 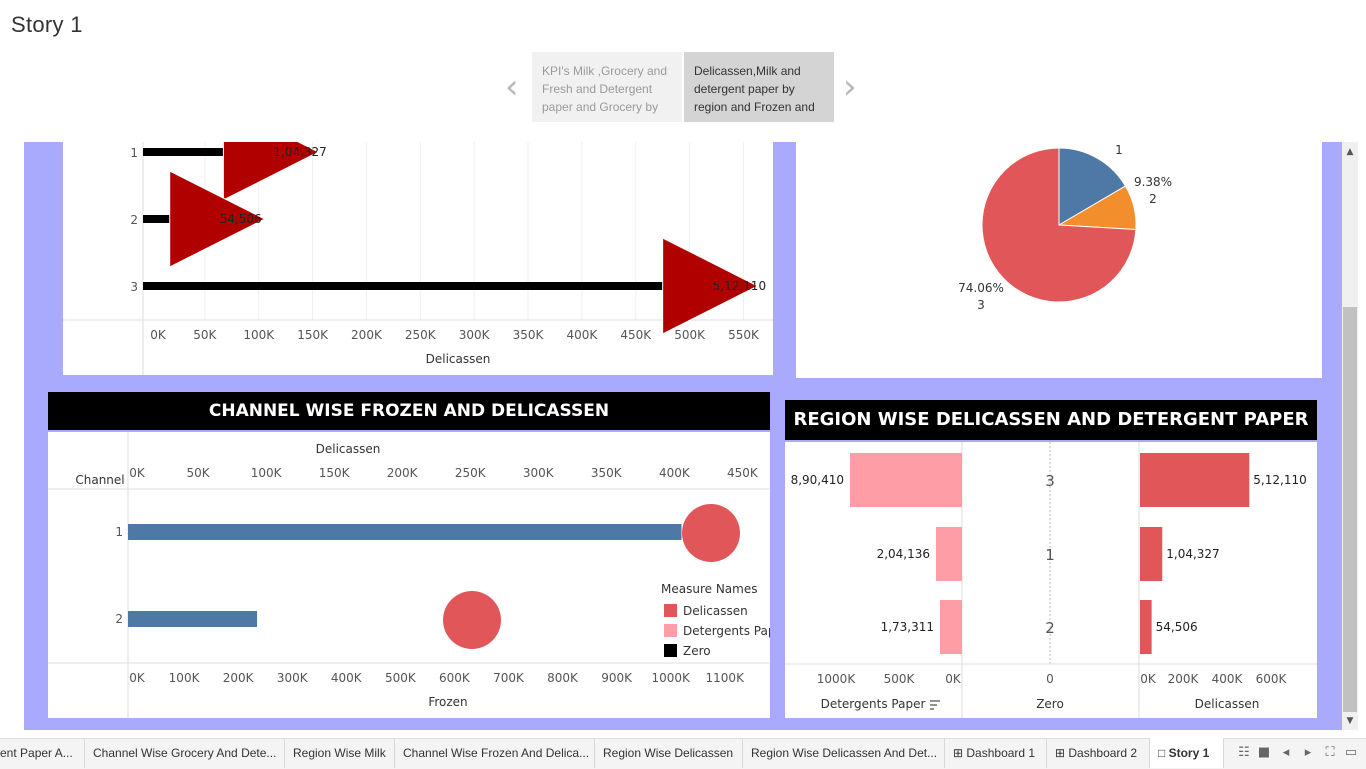 What do you see at coordinates (907, 627) in the screenshot?
I see `value-label: 1,73,311` at bounding box center [907, 627].